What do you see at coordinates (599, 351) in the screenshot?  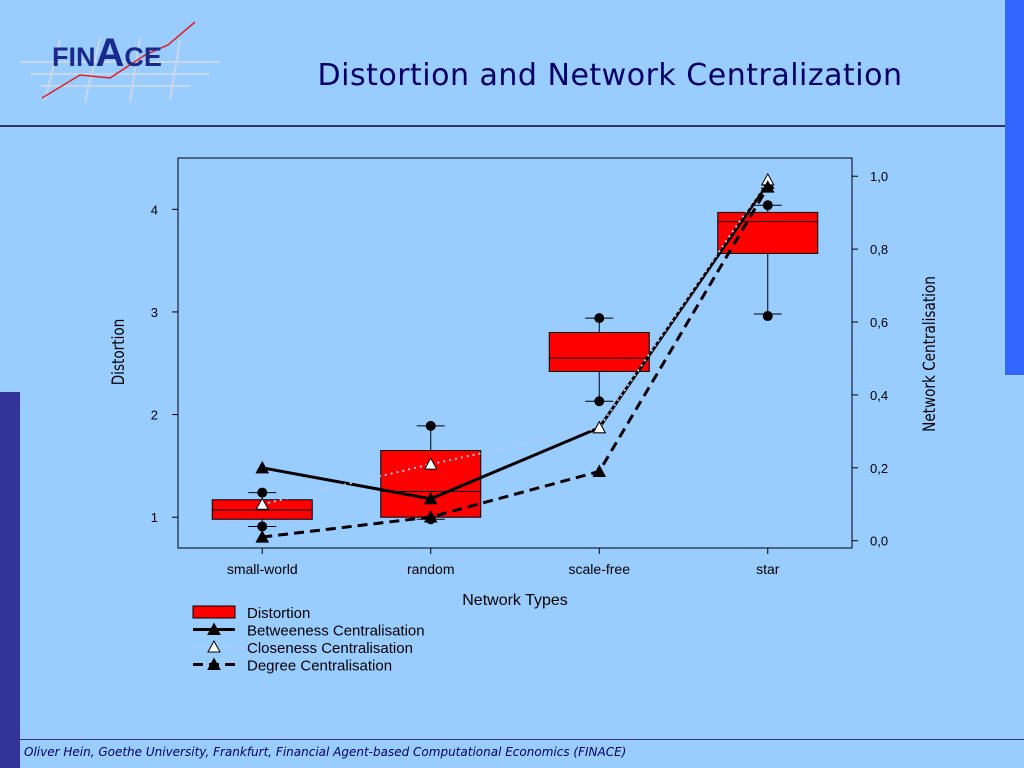 I see `box-scale-free` at bounding box center [599, 351].